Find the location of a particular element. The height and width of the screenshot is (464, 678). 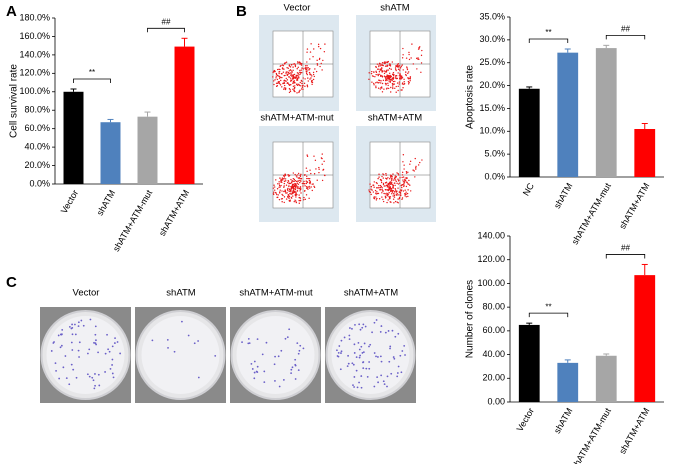

plate-title: Vector is located at coordinates (86, 293).